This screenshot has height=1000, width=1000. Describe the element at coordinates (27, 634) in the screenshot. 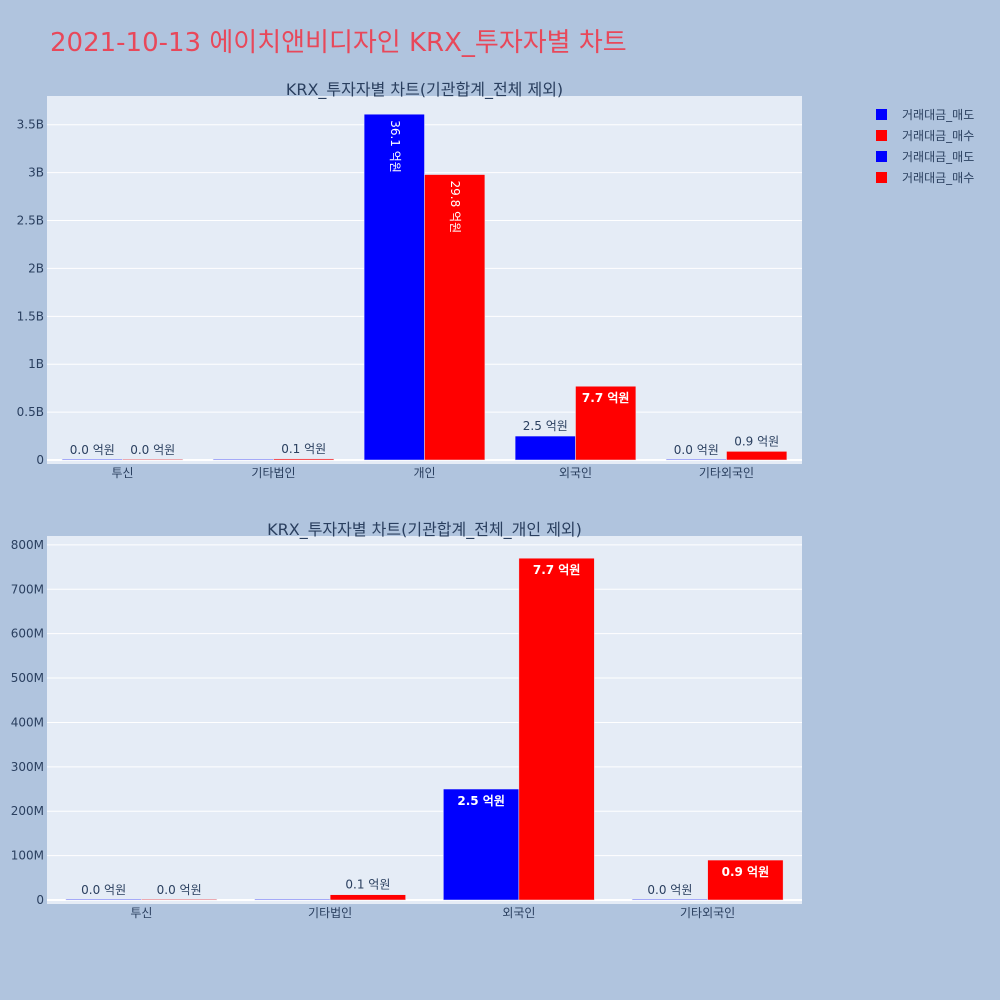

I see `y-tick-label: 600M` at that location.